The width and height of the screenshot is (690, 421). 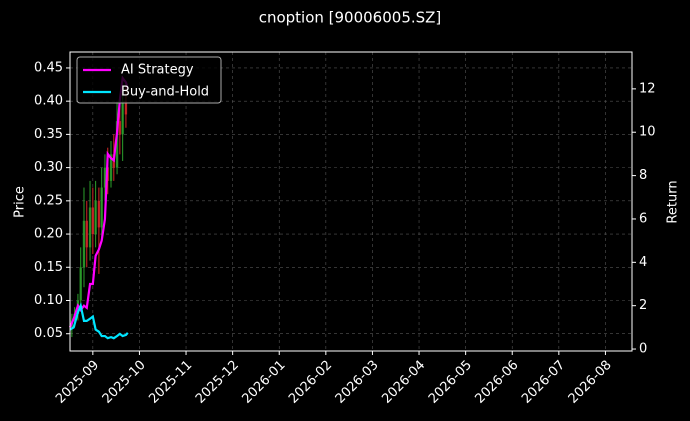 What do you see at coordinates (20, 202) in the screenshot?
I see `y-axis-label: Price` at bounding box center [20, 202].